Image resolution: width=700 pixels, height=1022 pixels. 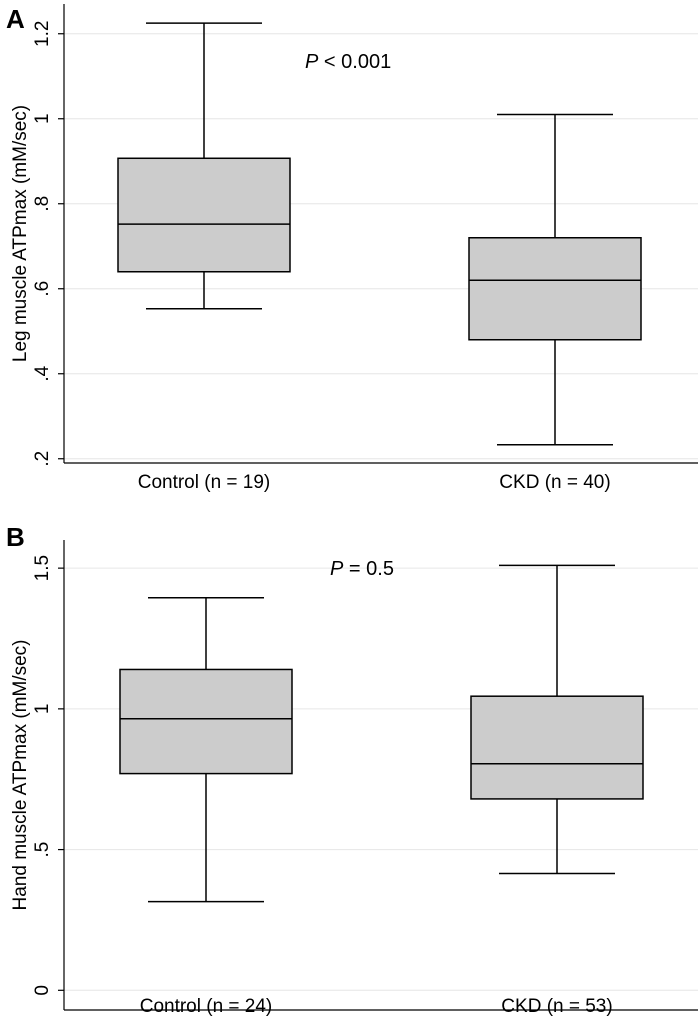 What do you see at coordinates (337, 569) in the screenshot?
I see `panel-b-p-value-symbol: P` at bounding box center [337, 569].